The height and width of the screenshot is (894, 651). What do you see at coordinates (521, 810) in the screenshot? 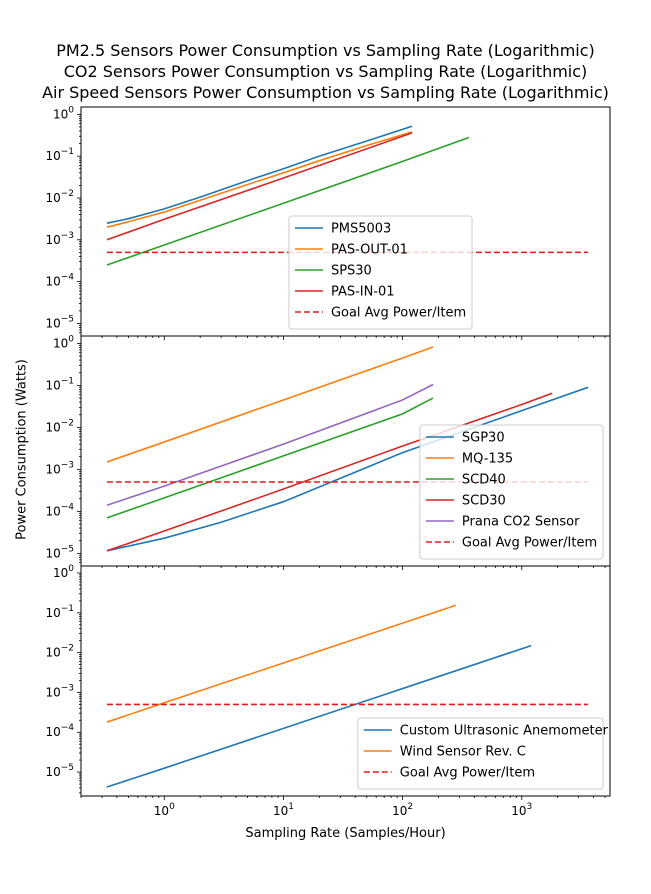
I see `x-tick-label: 10³` at bounding box center [521, 810].